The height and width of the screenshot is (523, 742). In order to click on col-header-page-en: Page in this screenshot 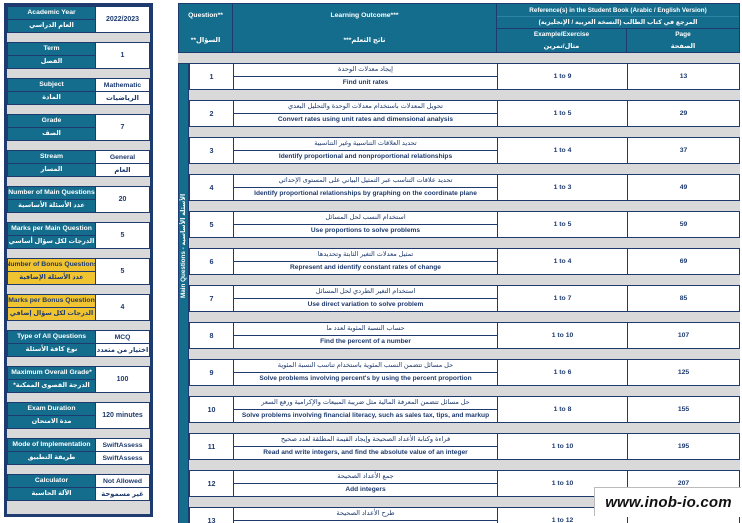, I will do `click(683, 34)`.